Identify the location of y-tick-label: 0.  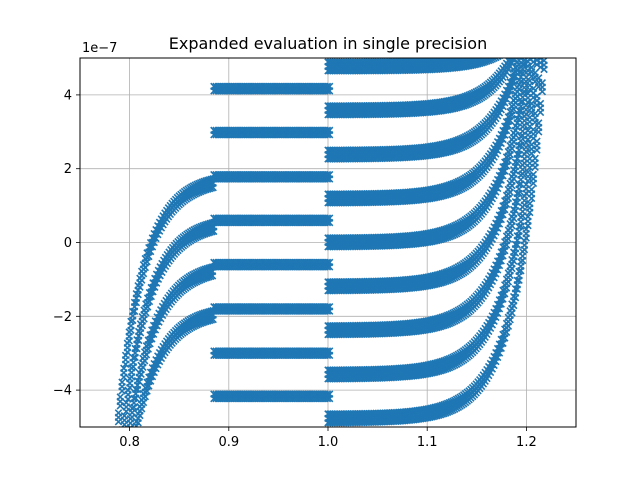
(68, 243).